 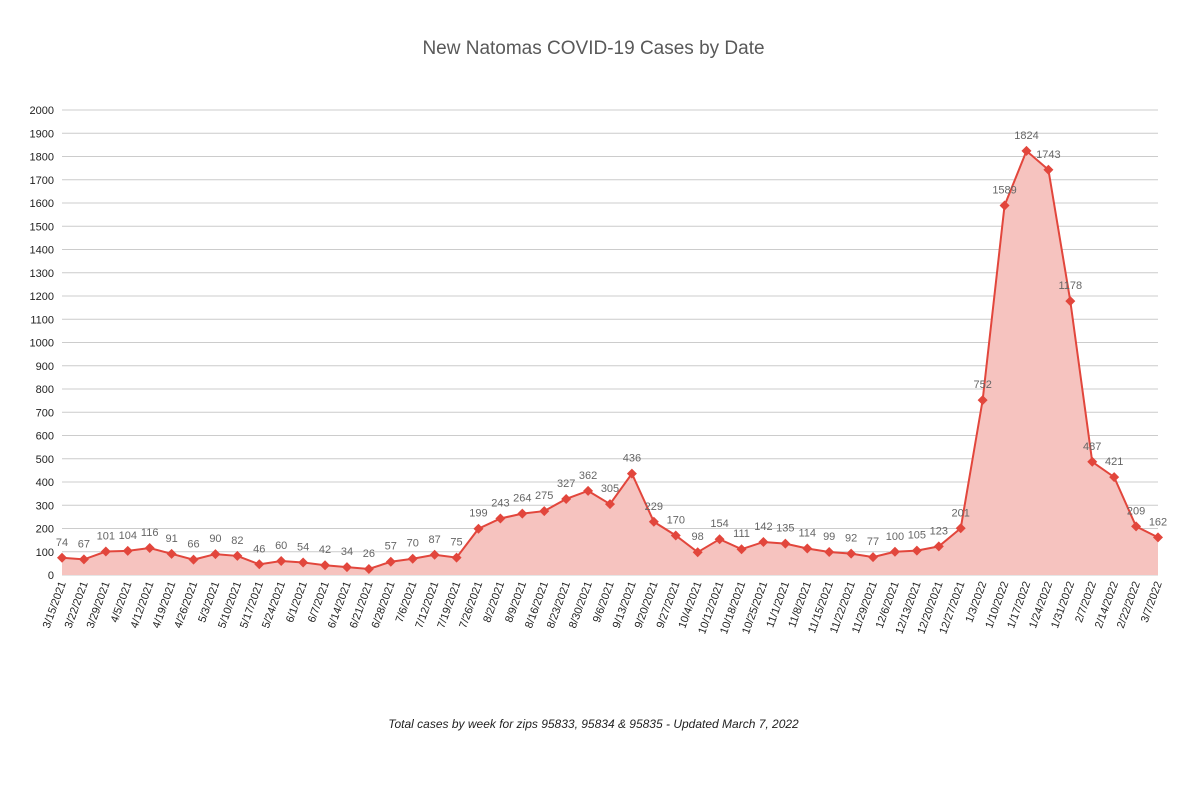 I want to click on data-label: 327, so click(x=566, y=484).